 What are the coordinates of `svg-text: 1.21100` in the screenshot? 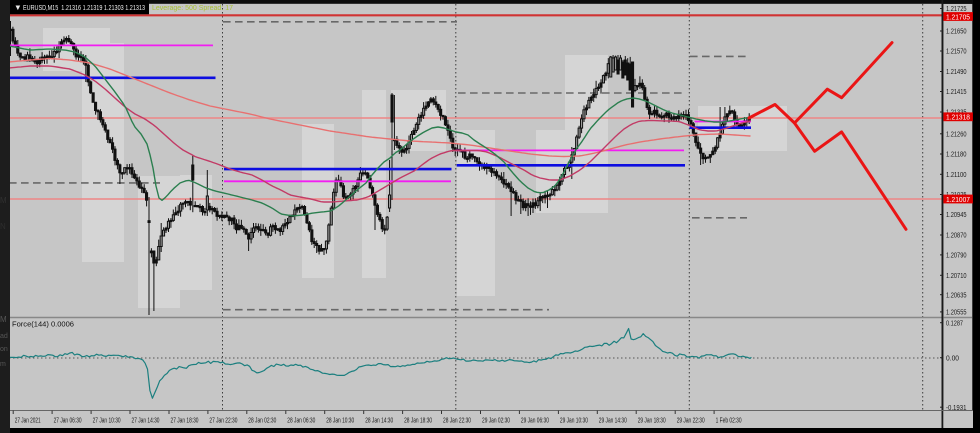 It's located at (956, 174).